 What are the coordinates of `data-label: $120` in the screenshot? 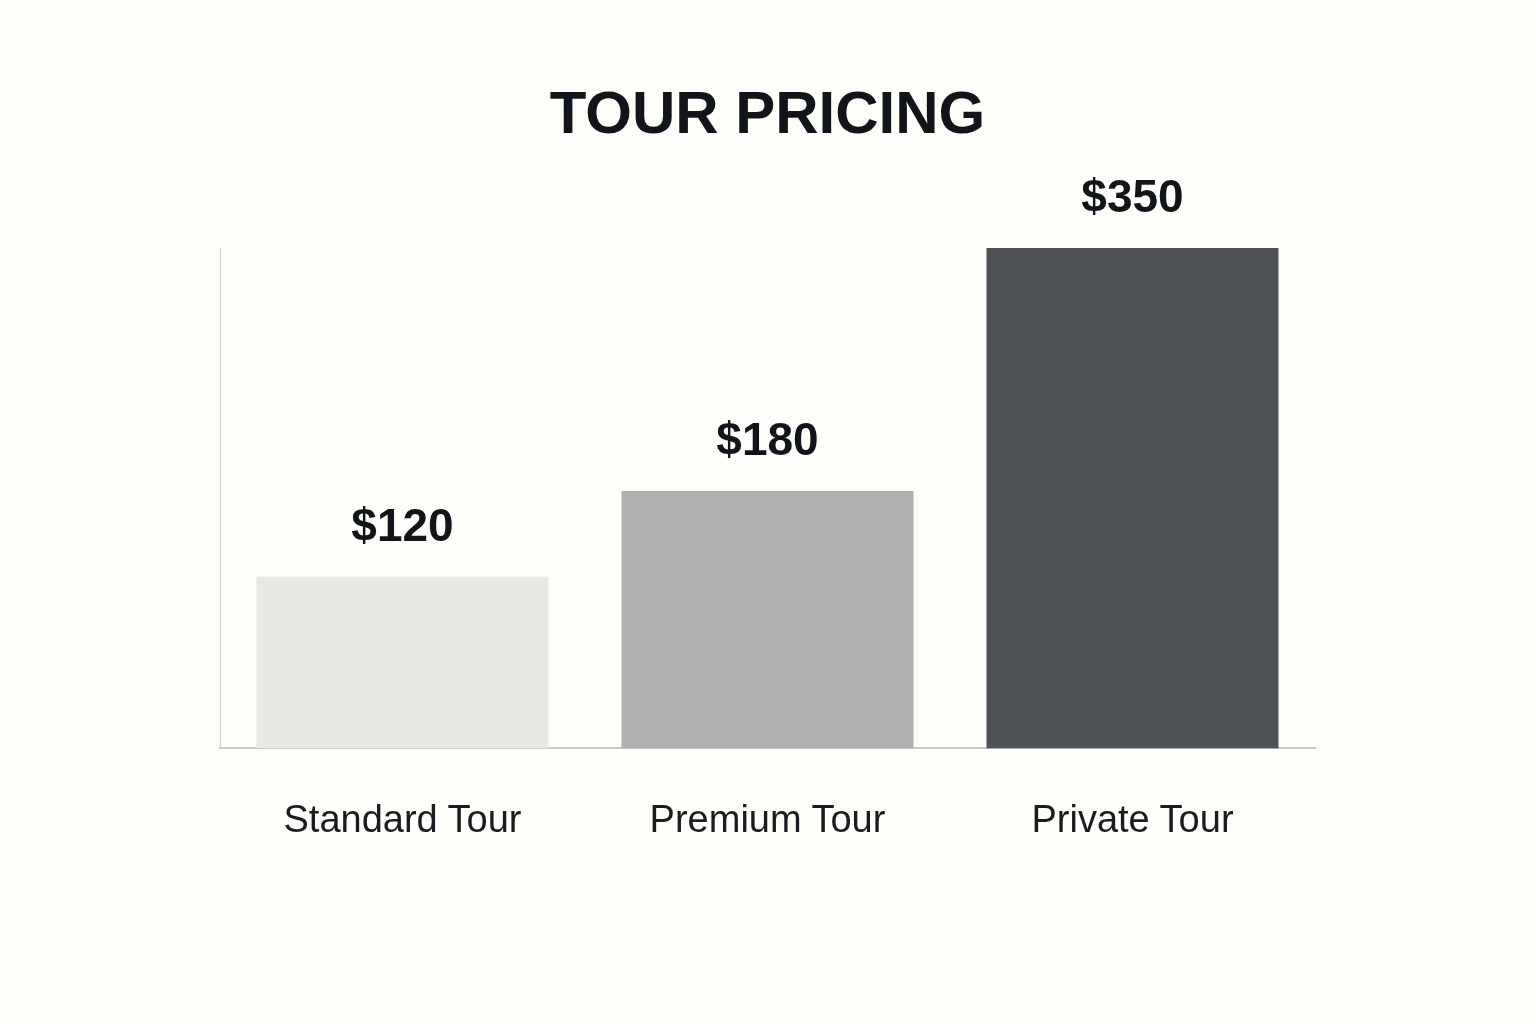 It's located at (402, 524).